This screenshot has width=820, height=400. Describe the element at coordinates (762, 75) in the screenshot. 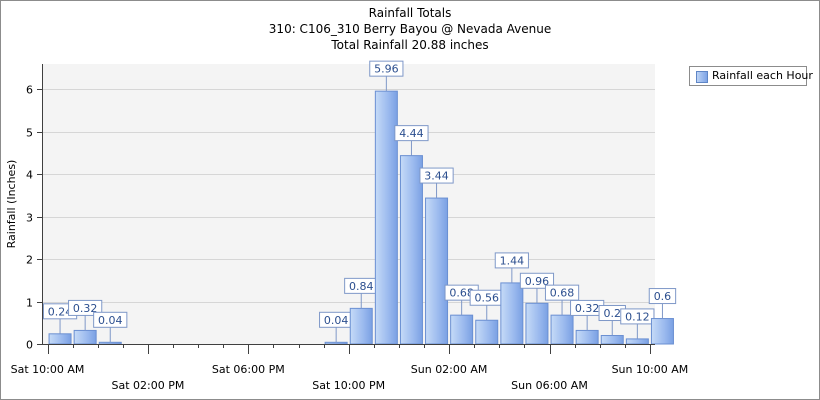

I see `legend-label: Rainfall each Hour` at that location.